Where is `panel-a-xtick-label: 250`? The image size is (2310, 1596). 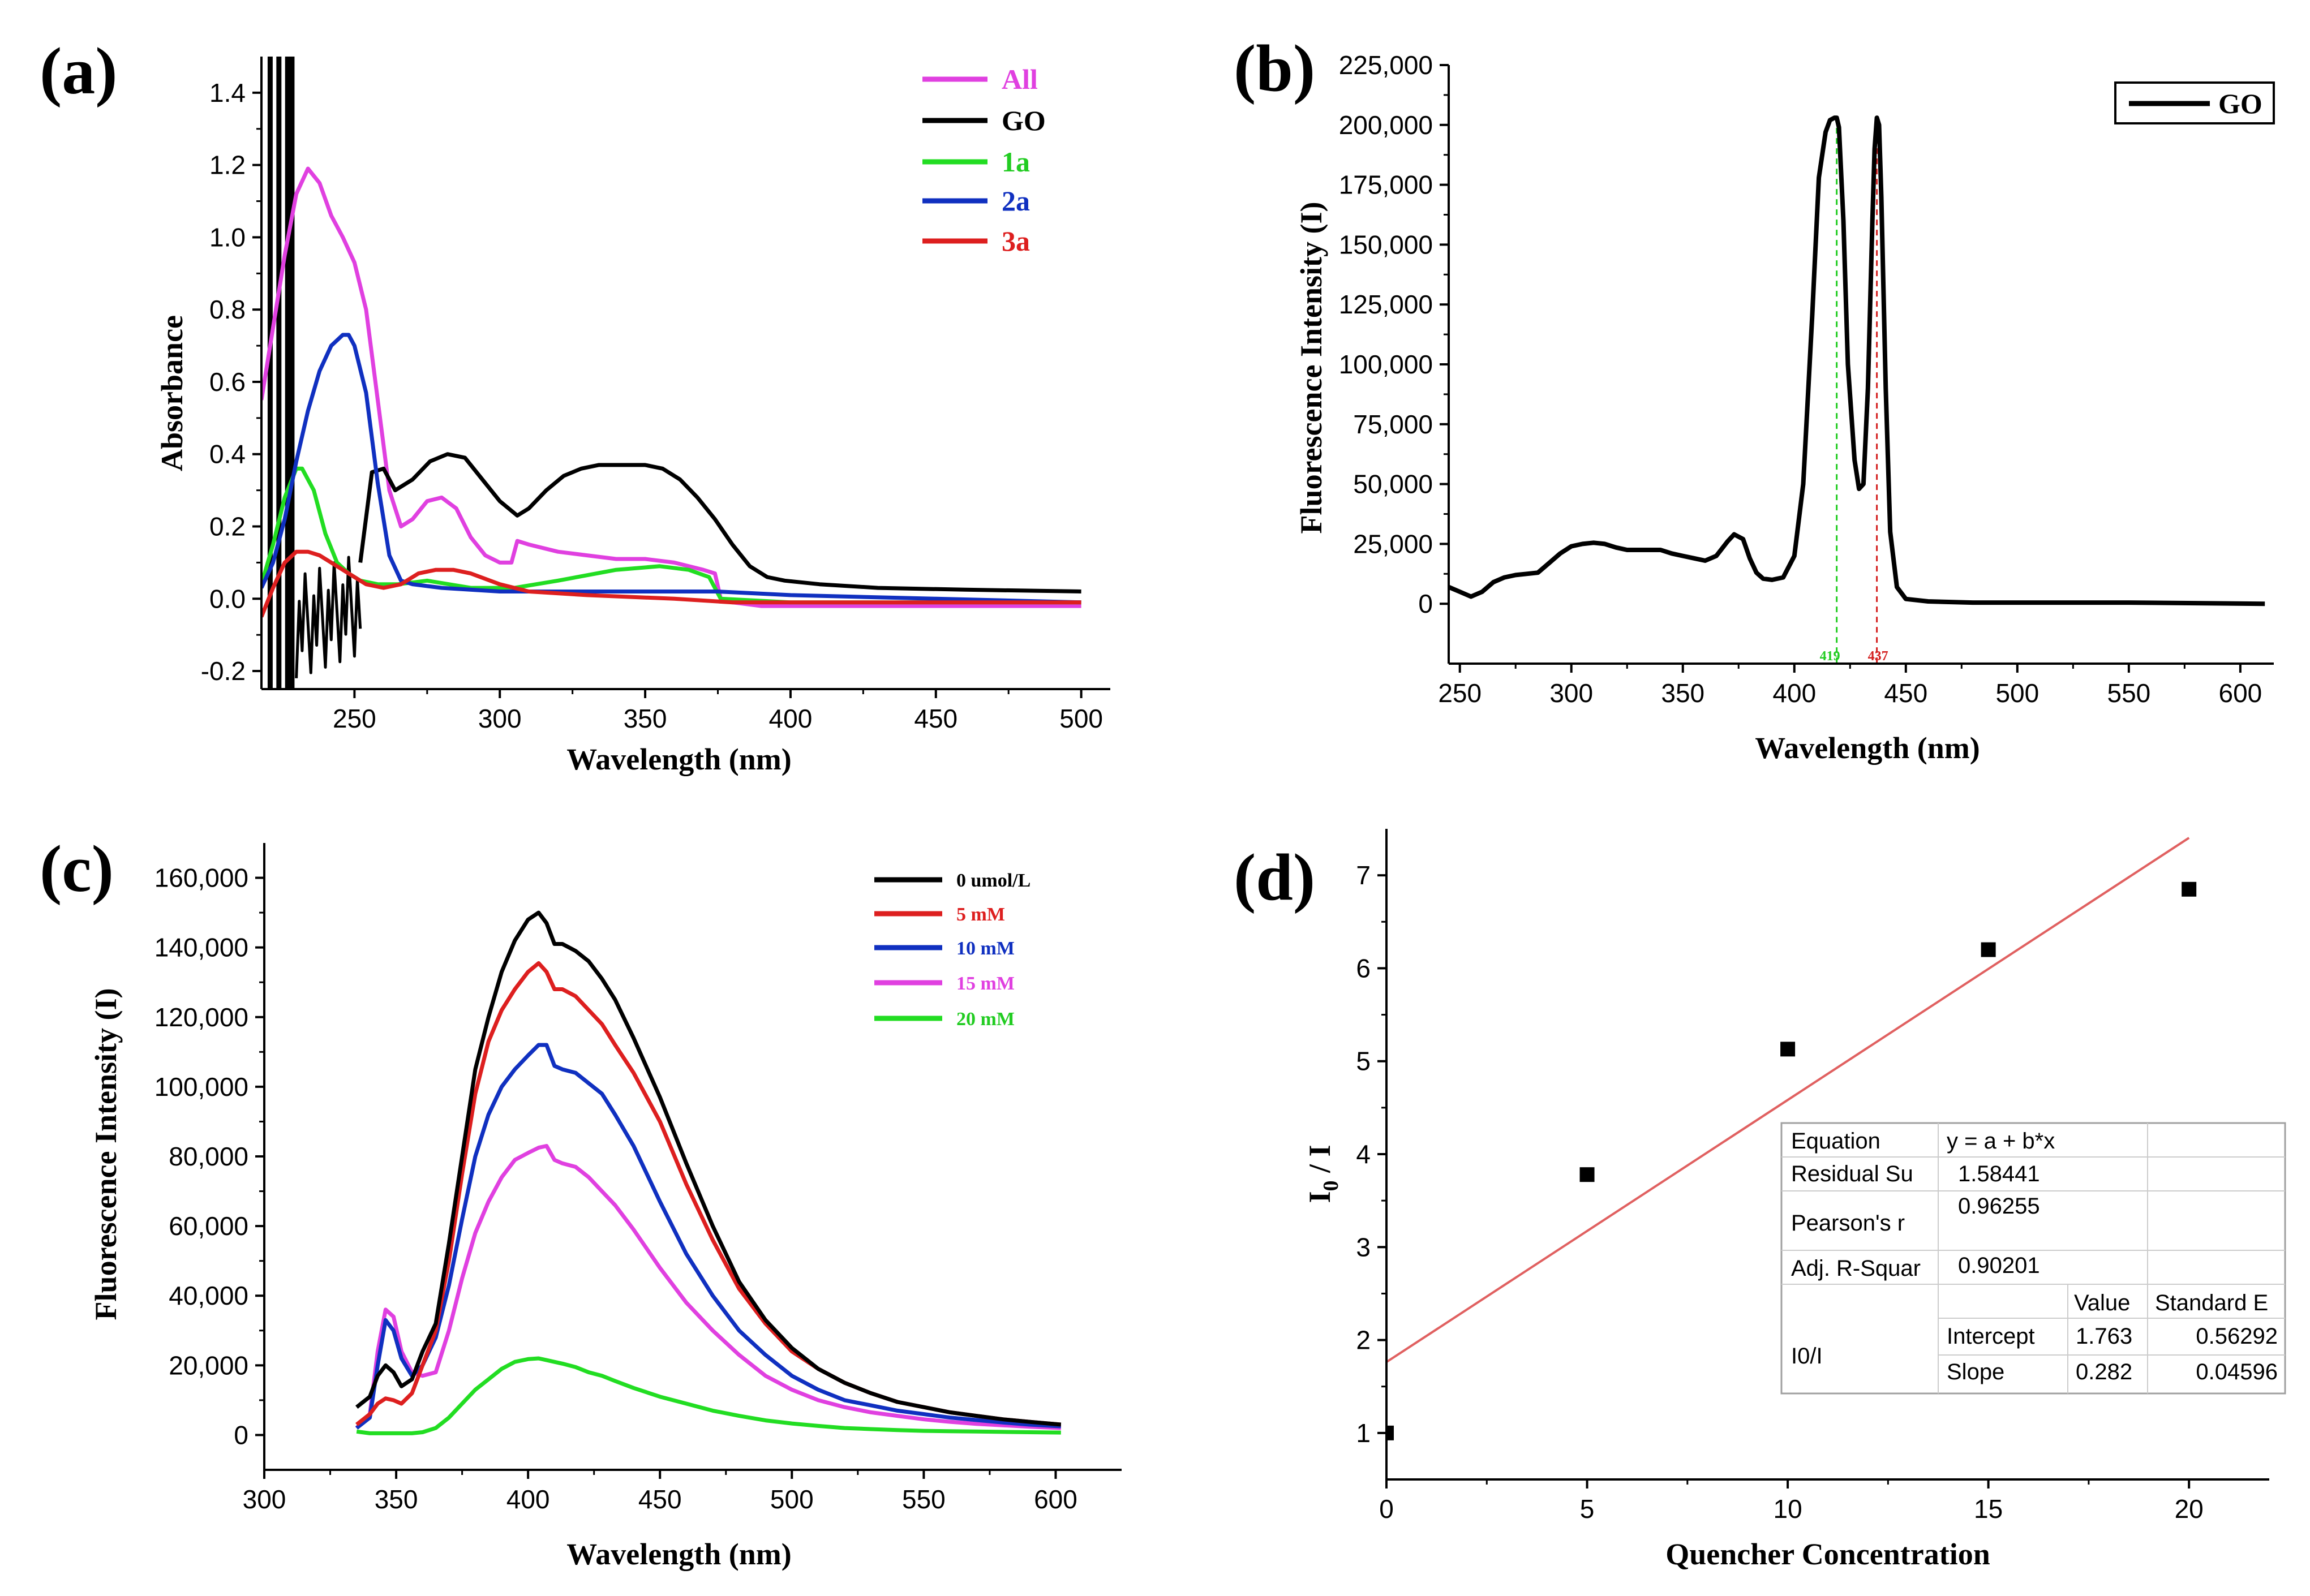
panel-a-xtick-label: 250 is located at coordinates (355, 718).